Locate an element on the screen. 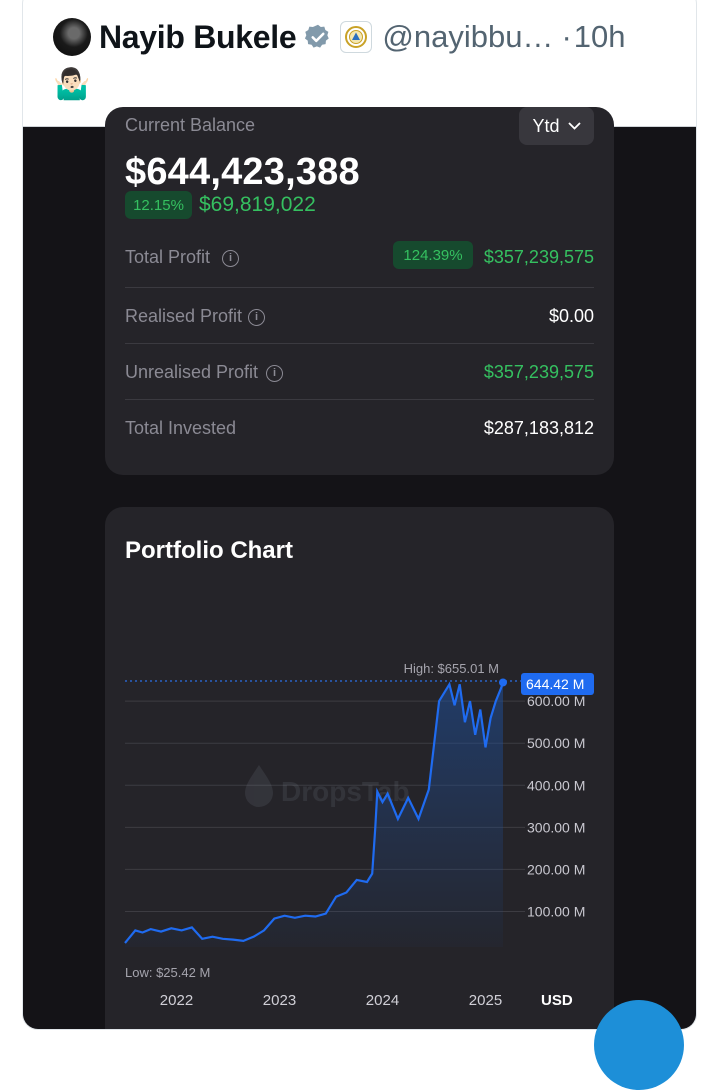  row-label: Total Invested is located at coordinates (181, 428).